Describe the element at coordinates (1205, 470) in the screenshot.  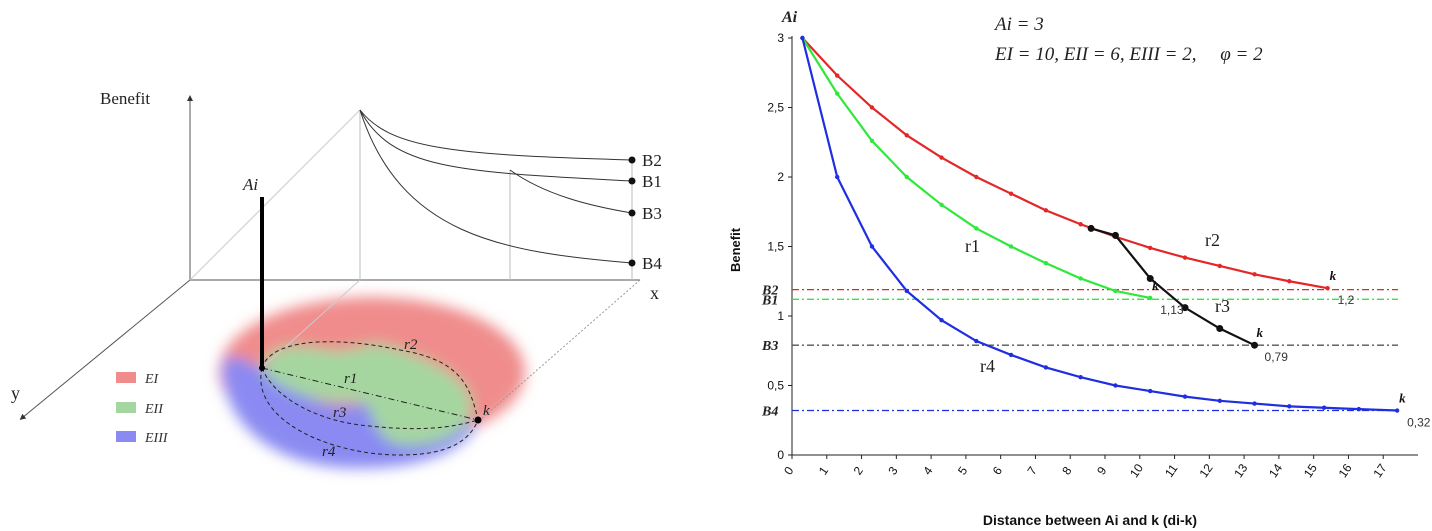
I see `x-tick-label: 12` at that location.